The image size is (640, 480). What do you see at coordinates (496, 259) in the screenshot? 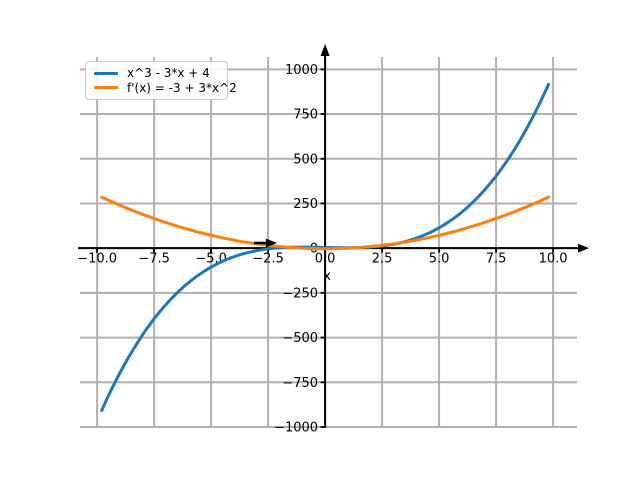
I see `x-tick-label: 7.5` at bounding box center [496, 259].